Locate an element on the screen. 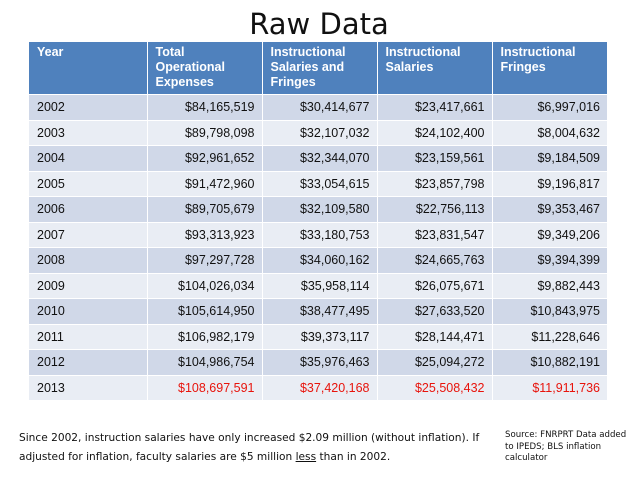 The width and height of the screenshot is (638, 478). cell-year: 2006 is located at coordinates (88, 209).